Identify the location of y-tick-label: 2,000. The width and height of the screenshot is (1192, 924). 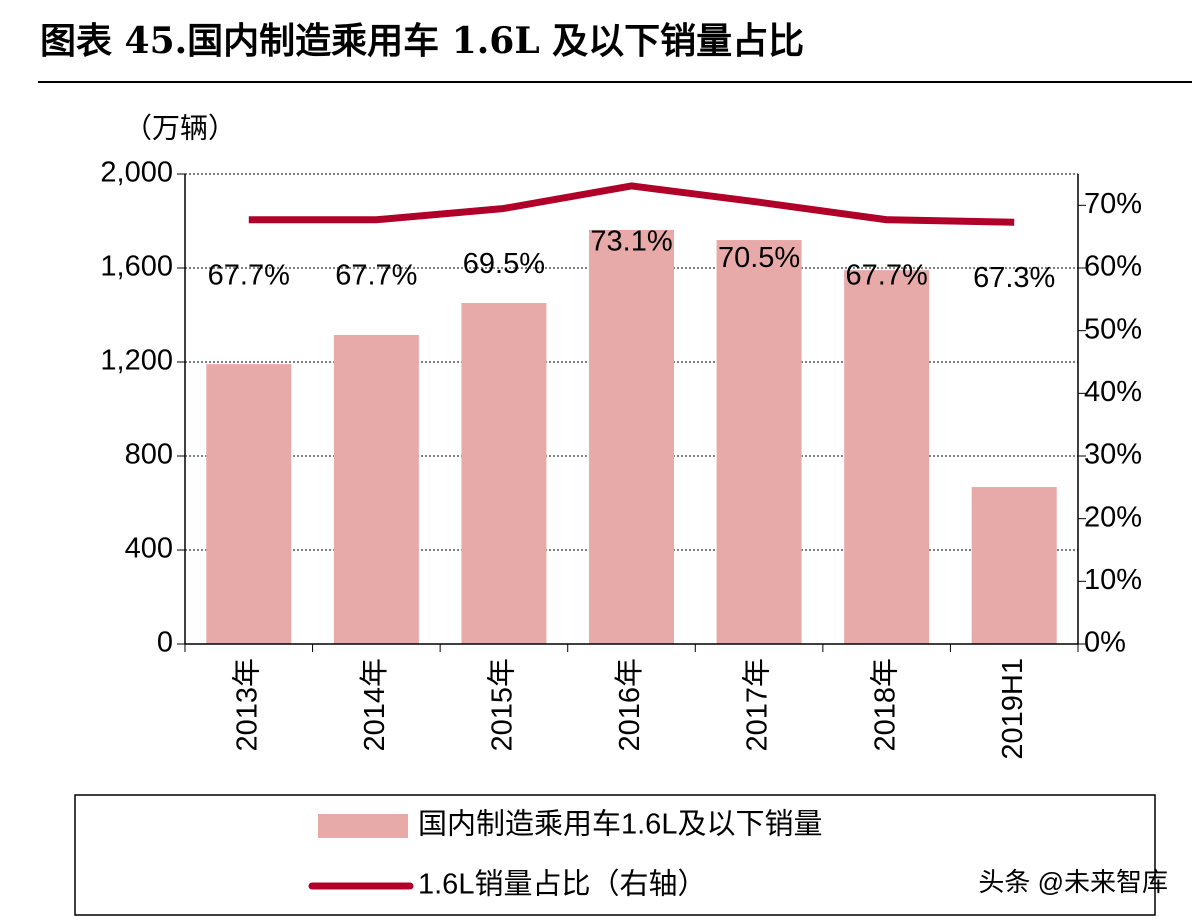
(136, 173).